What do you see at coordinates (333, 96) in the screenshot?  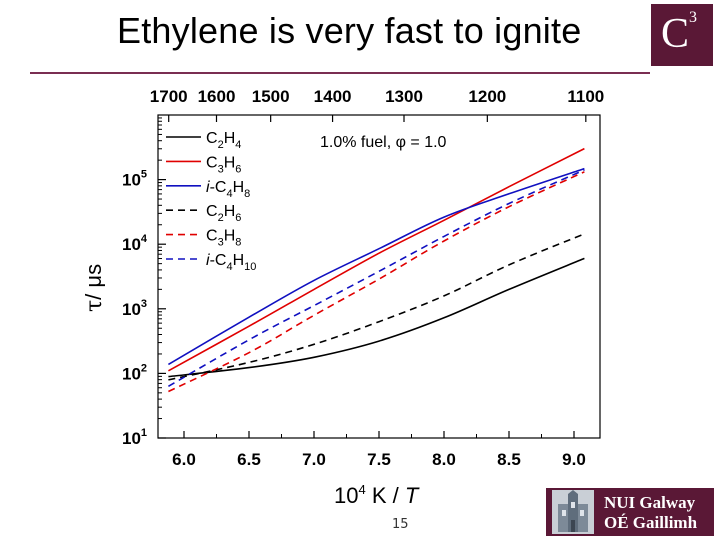 I see `top-tick-label: 1400` at bounding box center [333, 96].